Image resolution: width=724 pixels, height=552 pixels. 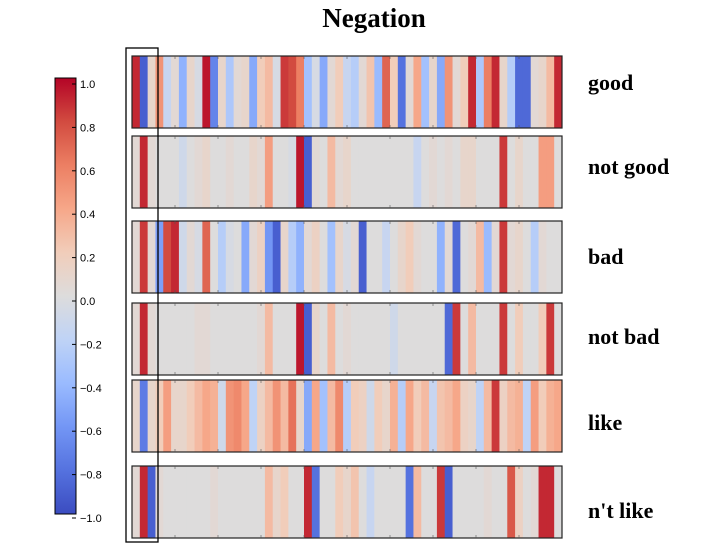 I want to click on row-label: n't like, so click(x=621, y=510).